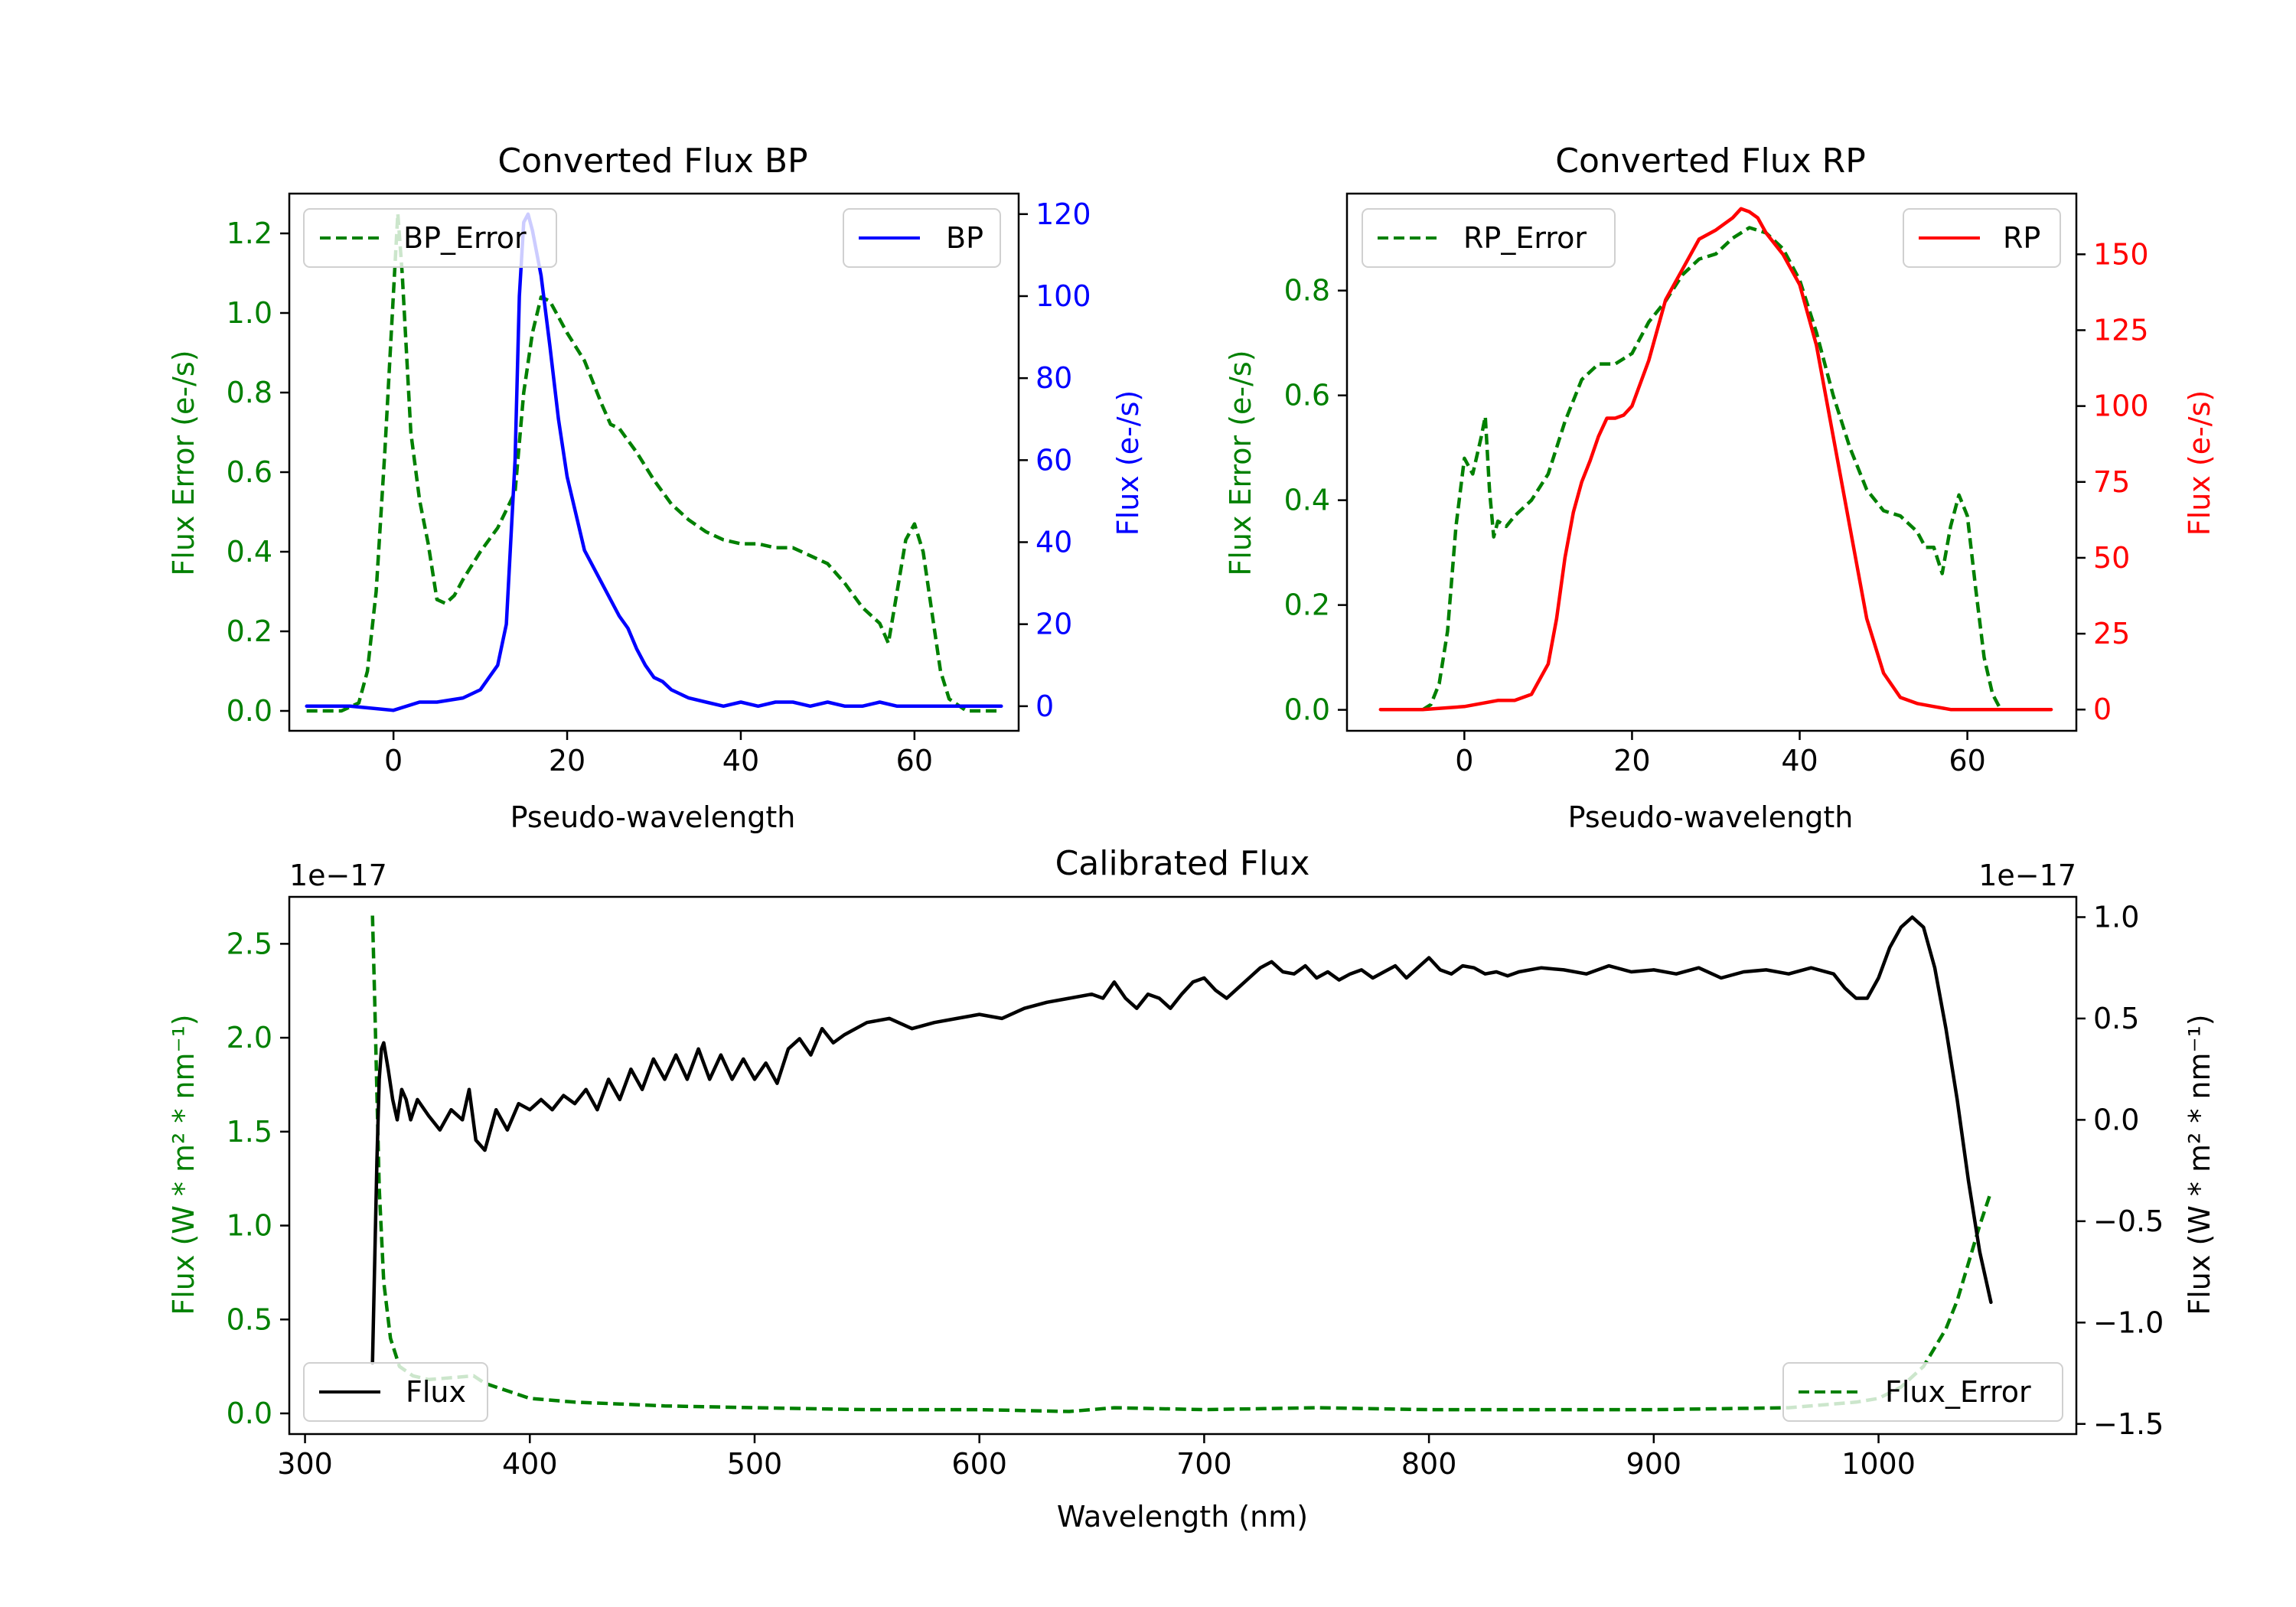 The image size is (2296, 1607). Describe the element at coordinates (2116, 1018) in the screenshot. I see `calibrated-ytick-right-label: 0.5` at that location.